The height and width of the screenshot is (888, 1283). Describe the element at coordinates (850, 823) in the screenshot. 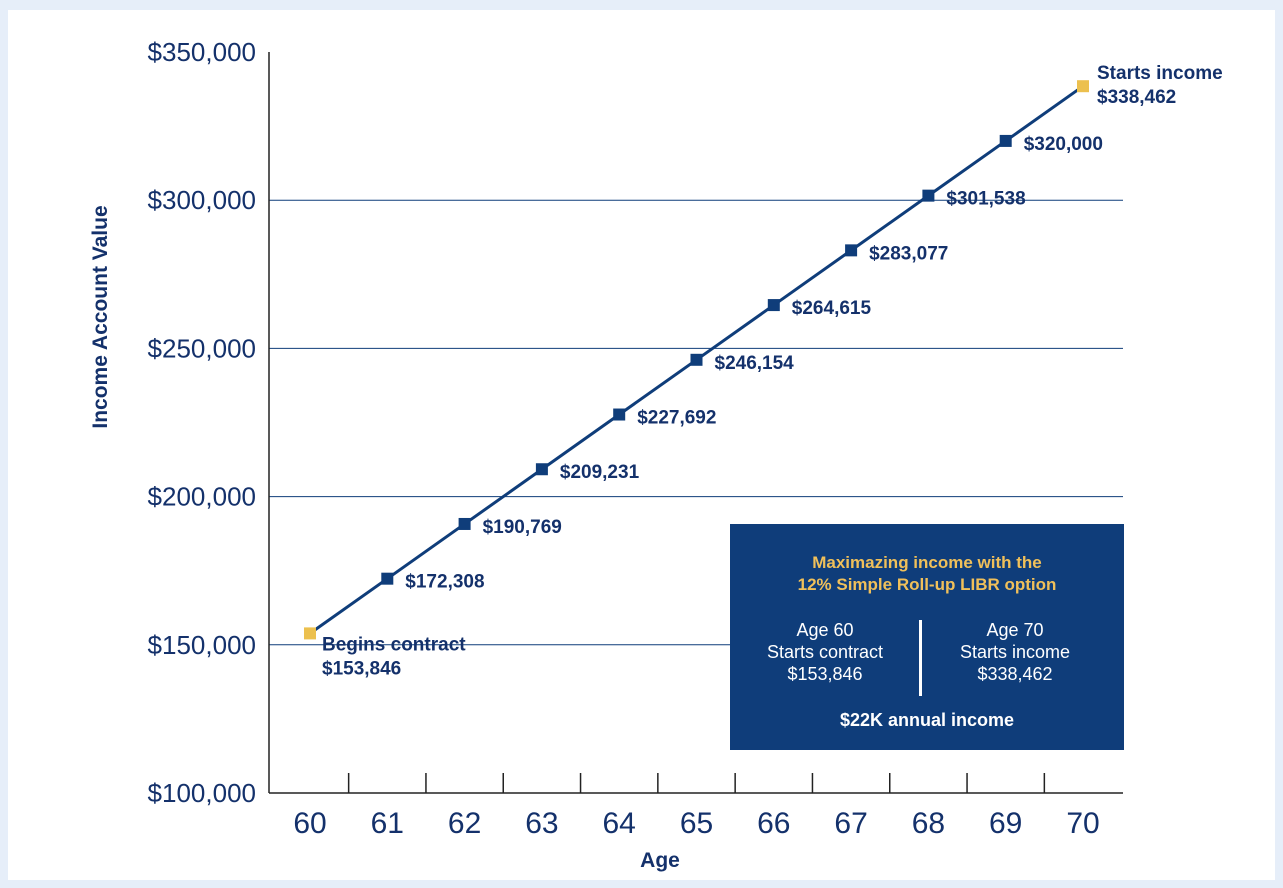

I see `x-tick-label: 67` at that location.